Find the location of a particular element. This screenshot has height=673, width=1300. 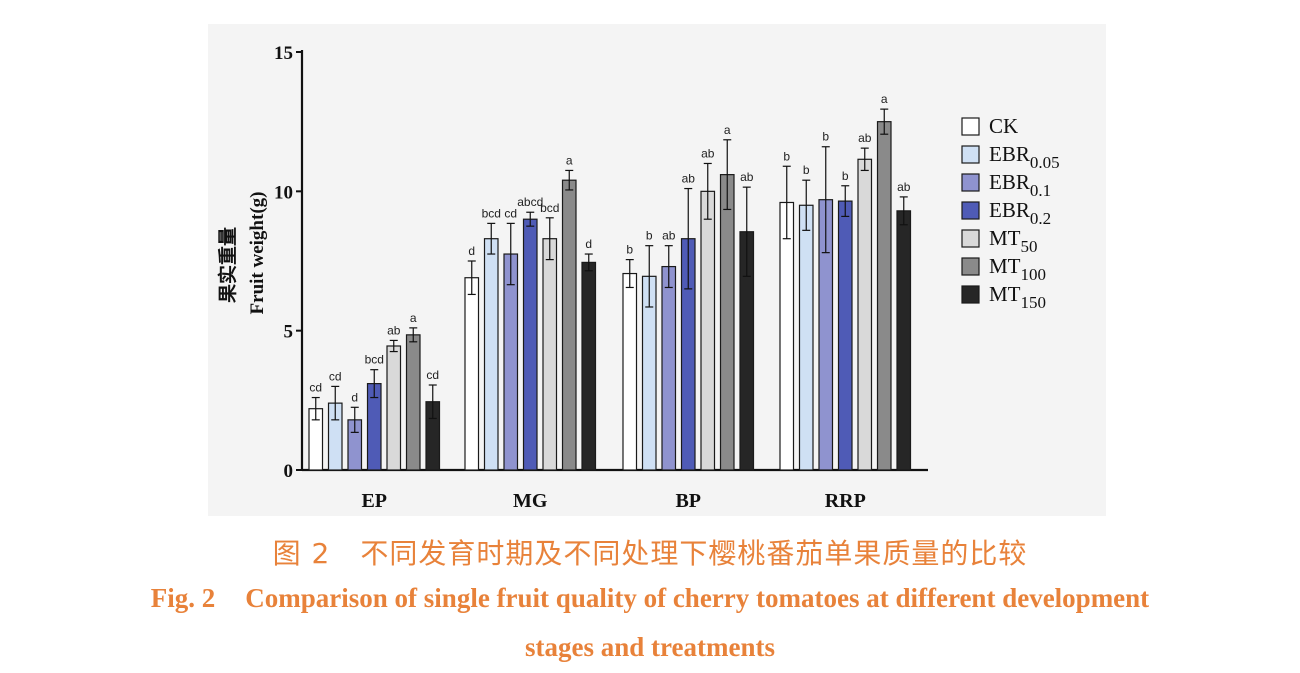

x-tick-label: RRP is located at coordinates (845, 501).